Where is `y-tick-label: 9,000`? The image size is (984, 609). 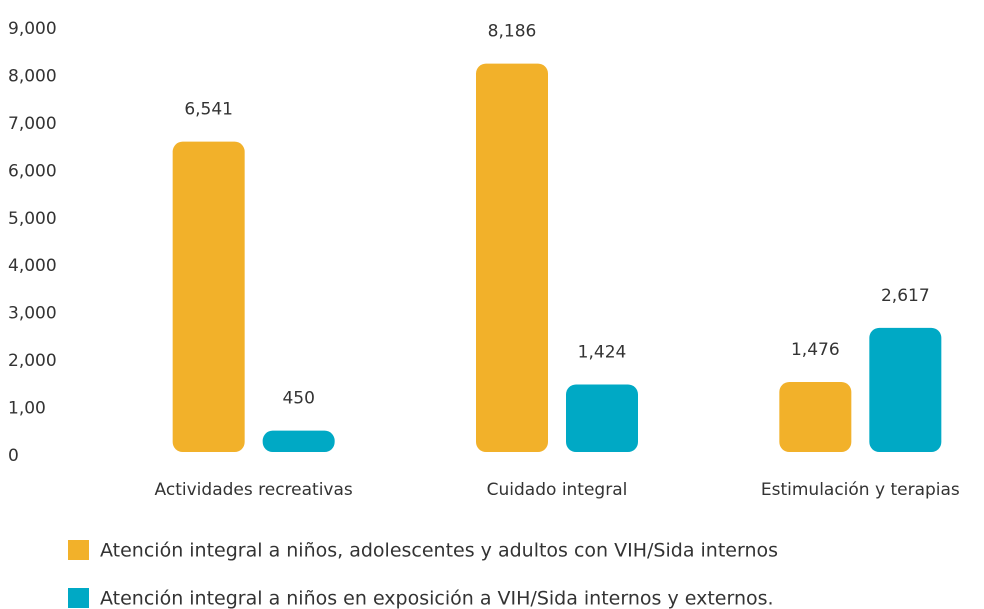
y-tick-label: 9,000 is located at coordinates (32, 29).